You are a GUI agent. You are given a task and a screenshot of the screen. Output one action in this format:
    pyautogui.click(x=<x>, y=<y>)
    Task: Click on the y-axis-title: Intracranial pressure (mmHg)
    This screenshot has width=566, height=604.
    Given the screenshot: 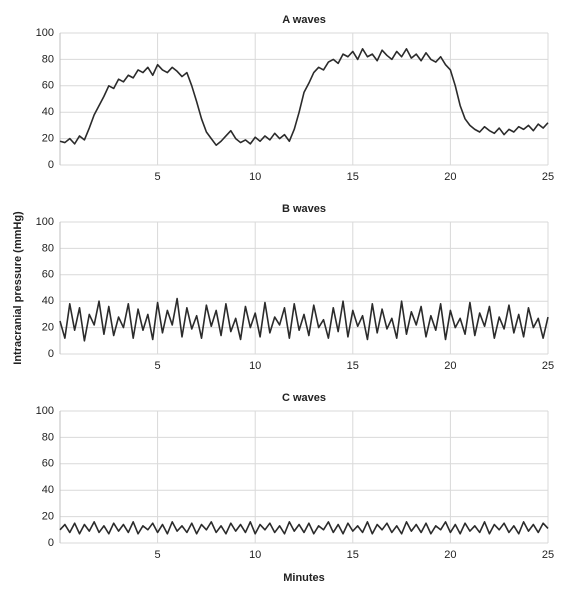 What is the action you would take?
    pyautogui.click(x=18, y=288)
    